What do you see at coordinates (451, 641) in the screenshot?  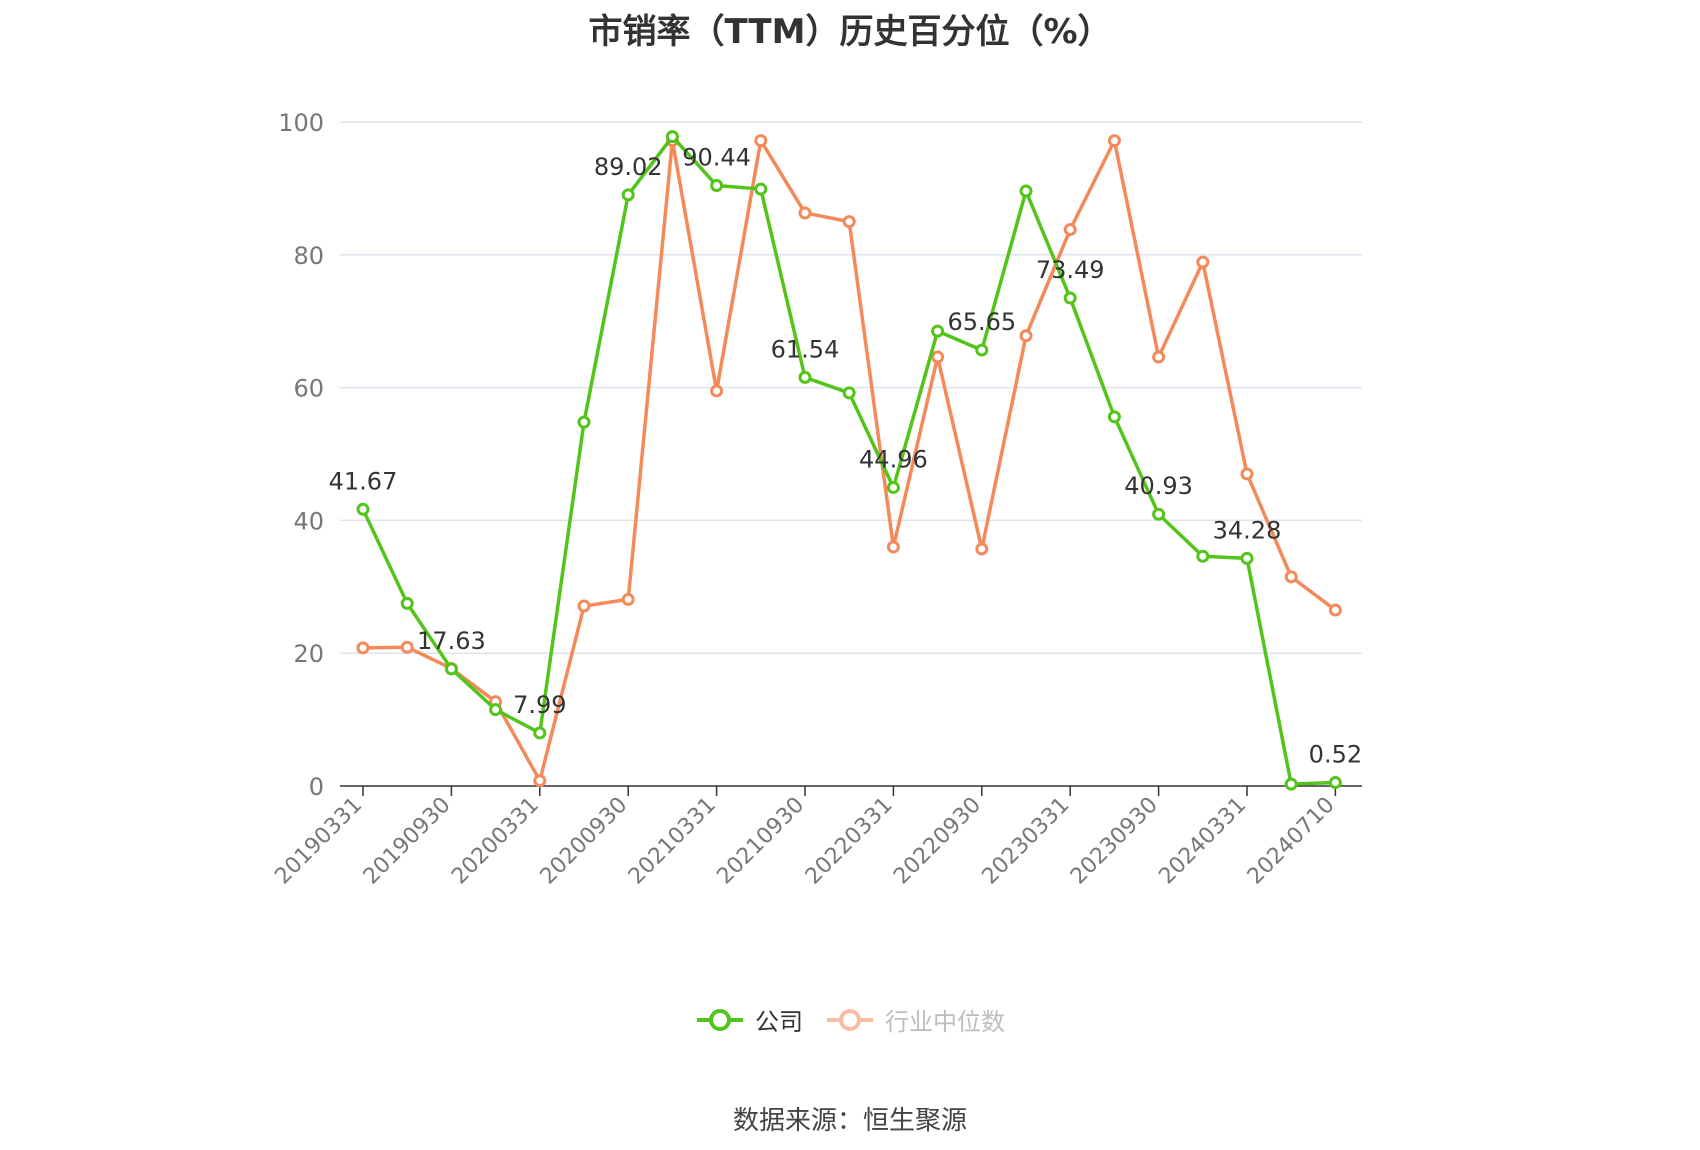 I see `data-label: 17.63` at bounding box center [451, 641].